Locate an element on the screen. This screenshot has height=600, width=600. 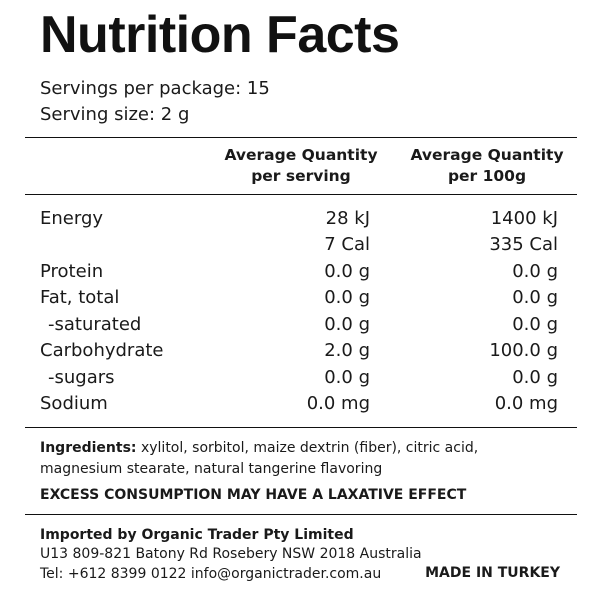
nutrient-label: -sugars is located at coordinates (81, 377).